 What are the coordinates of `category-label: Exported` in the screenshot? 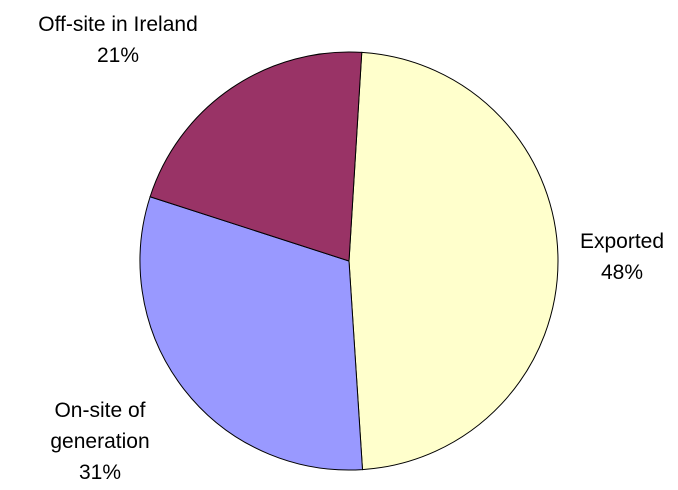 It's located at (622, 241).